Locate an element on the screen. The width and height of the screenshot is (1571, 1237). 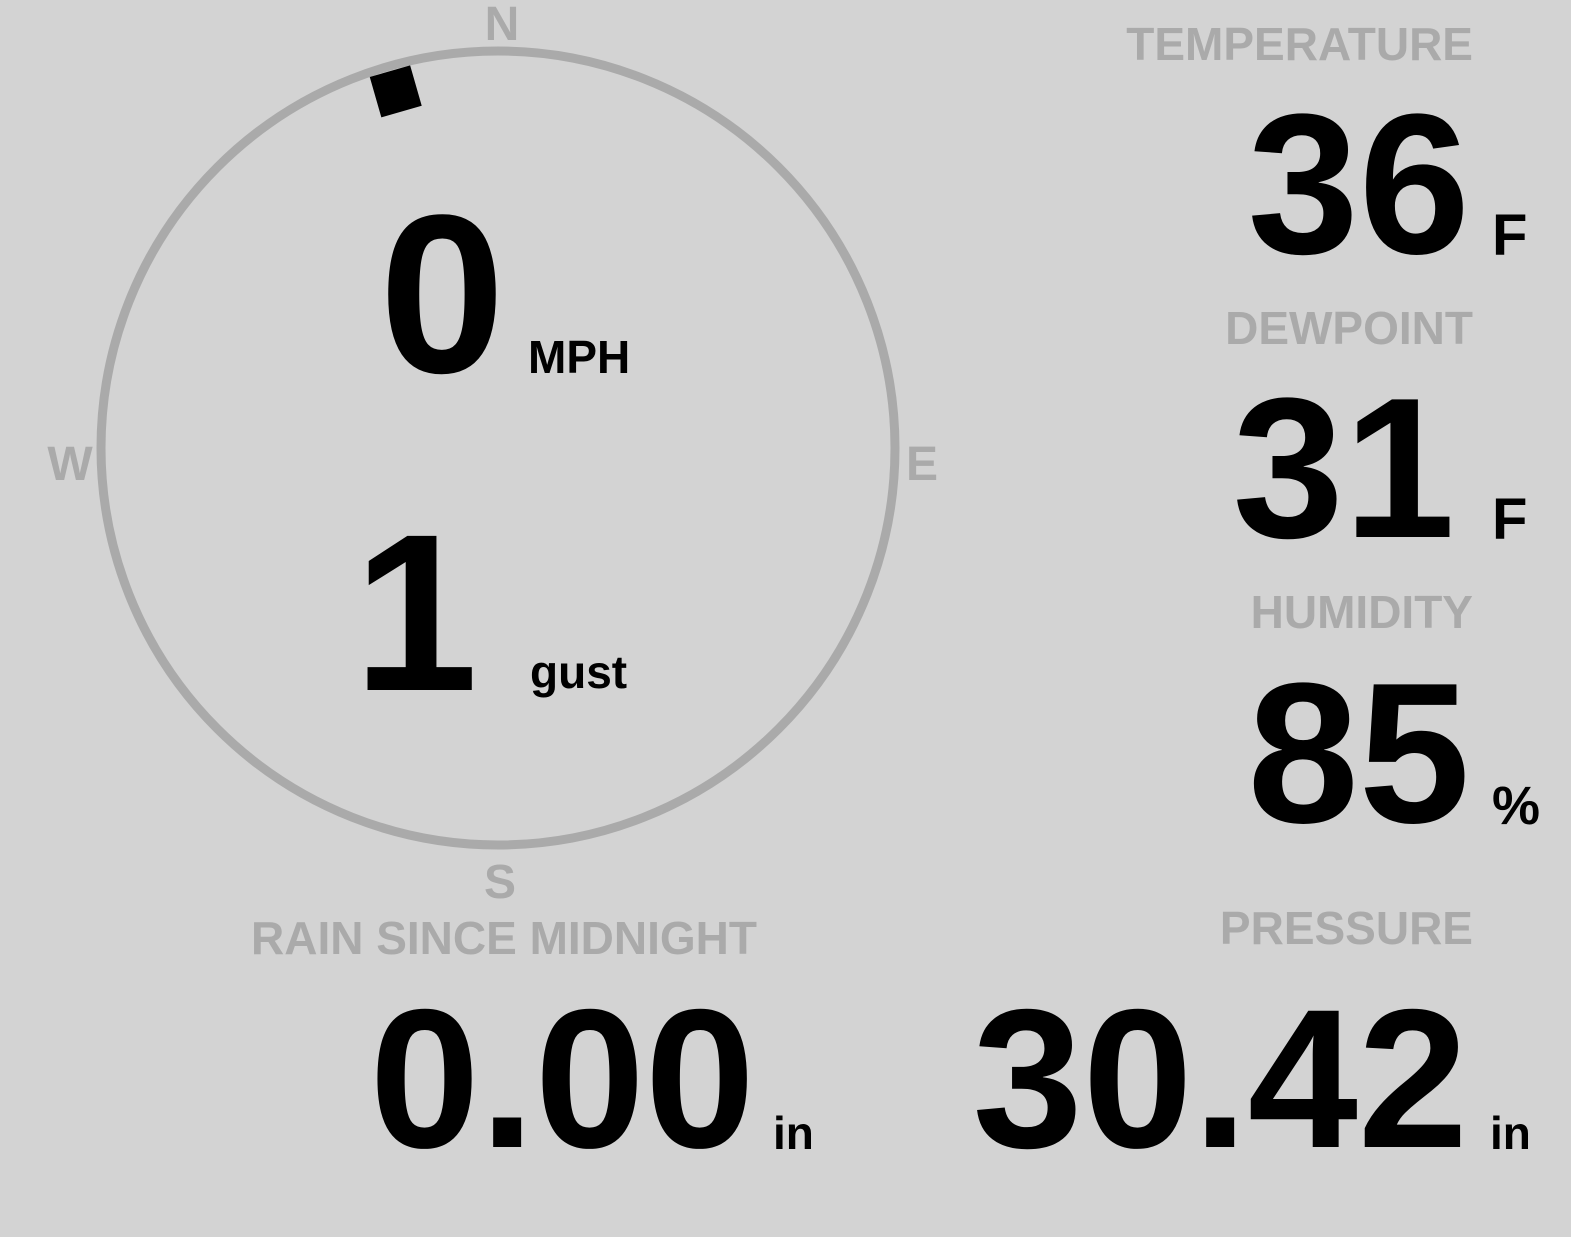
rain-unit: in is located at coordinates (793, 1133).